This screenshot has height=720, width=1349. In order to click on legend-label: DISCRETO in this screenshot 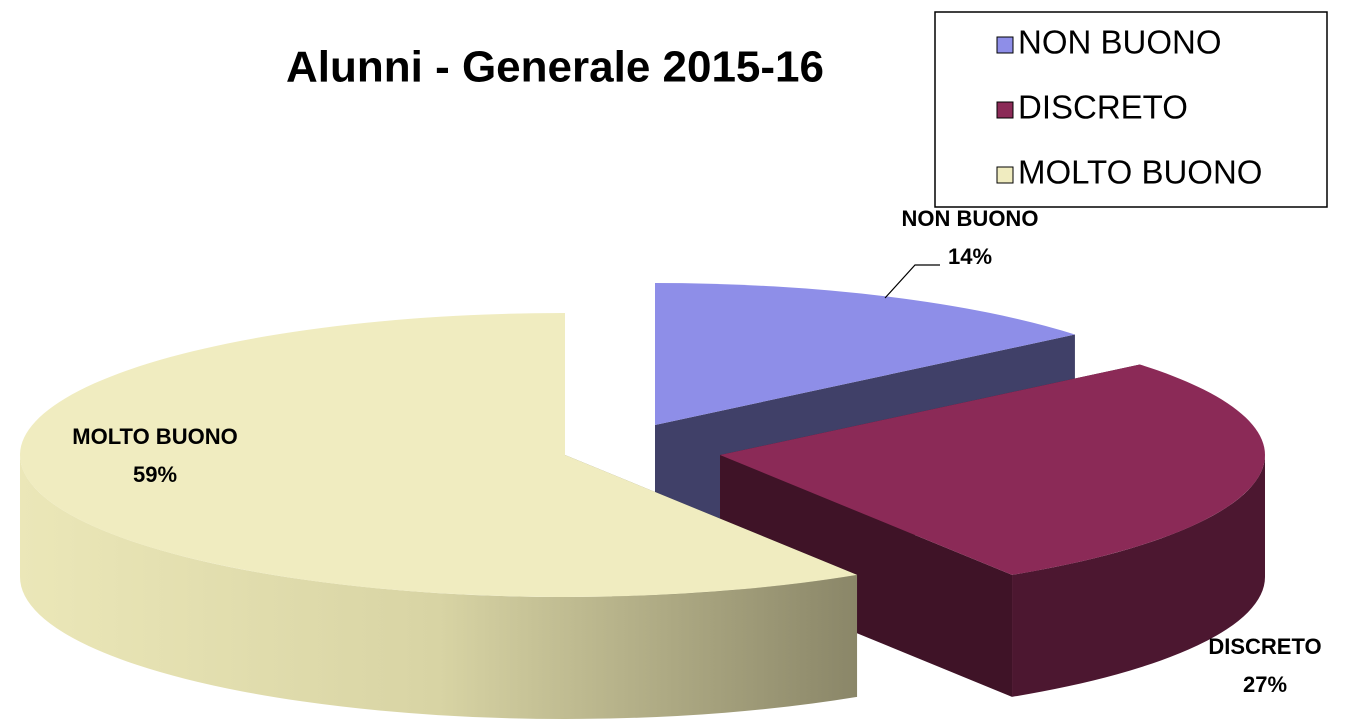, I will do `click(1103, 107)`.